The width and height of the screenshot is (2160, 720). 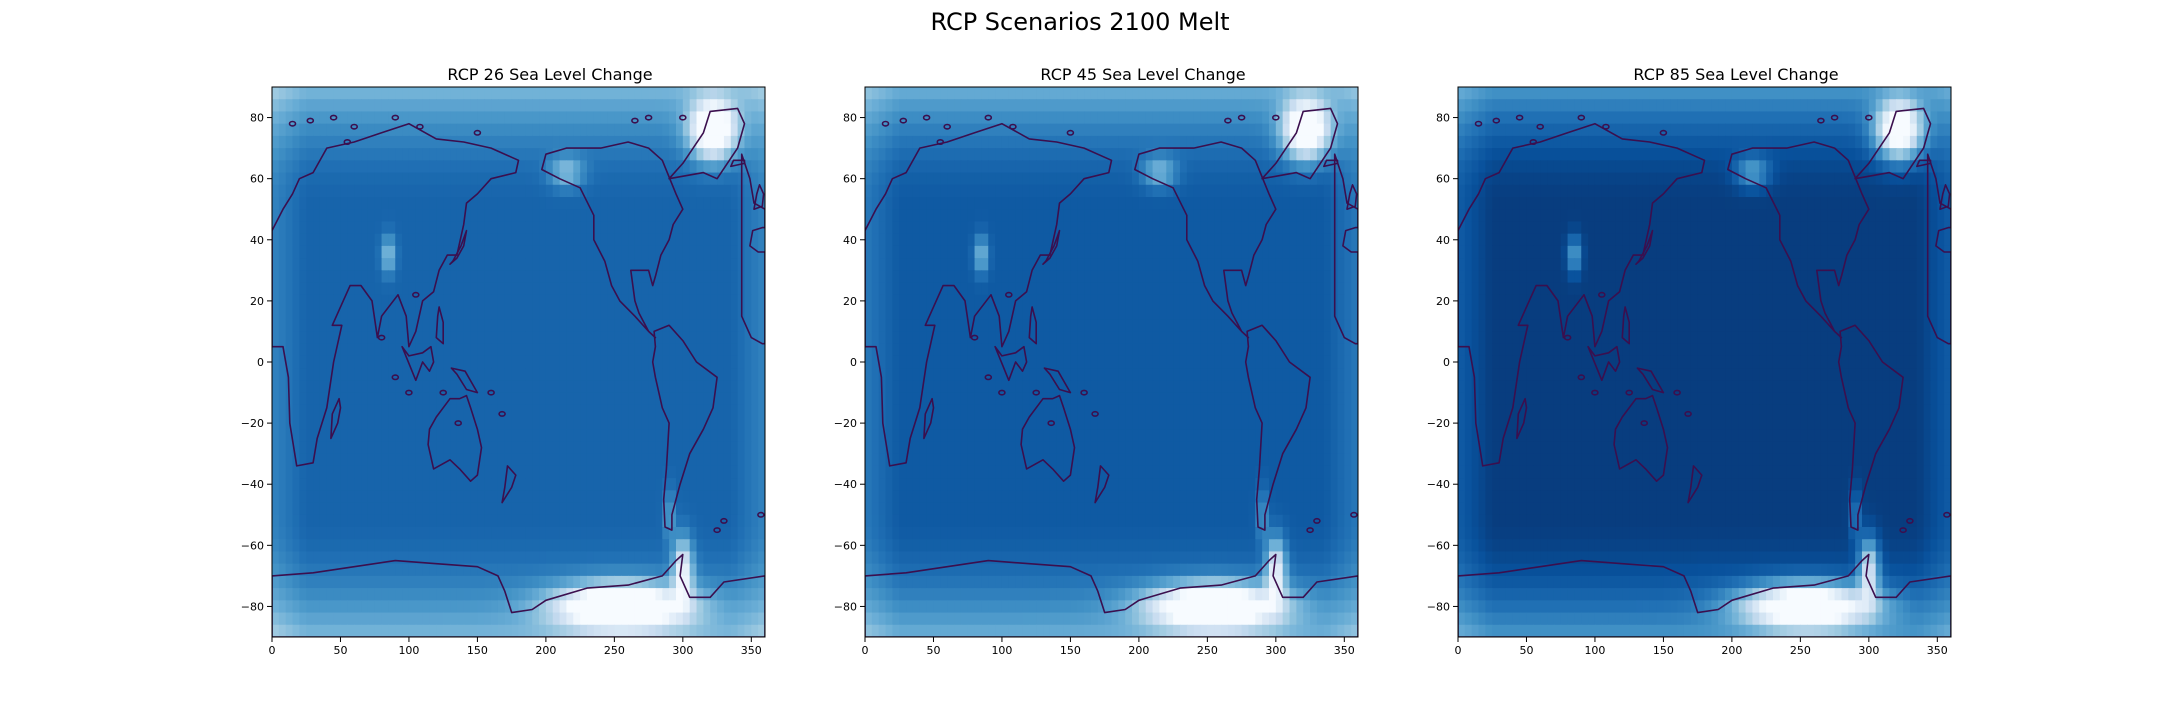 What do you see at coordinates (272, 650) in the screenshot?
I see `x-tick-label: 0` at bounding box center [272, 650].